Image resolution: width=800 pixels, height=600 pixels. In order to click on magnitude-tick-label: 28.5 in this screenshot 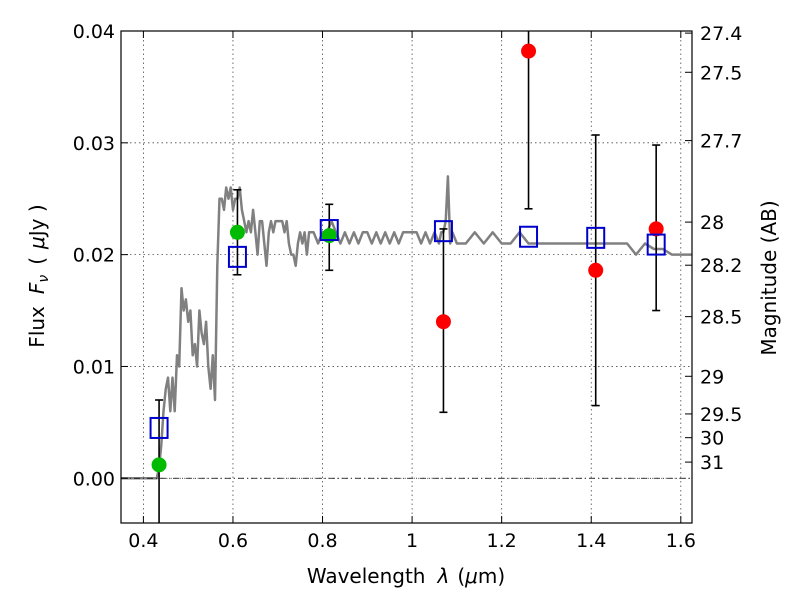, I will do `click(721, 318)`.